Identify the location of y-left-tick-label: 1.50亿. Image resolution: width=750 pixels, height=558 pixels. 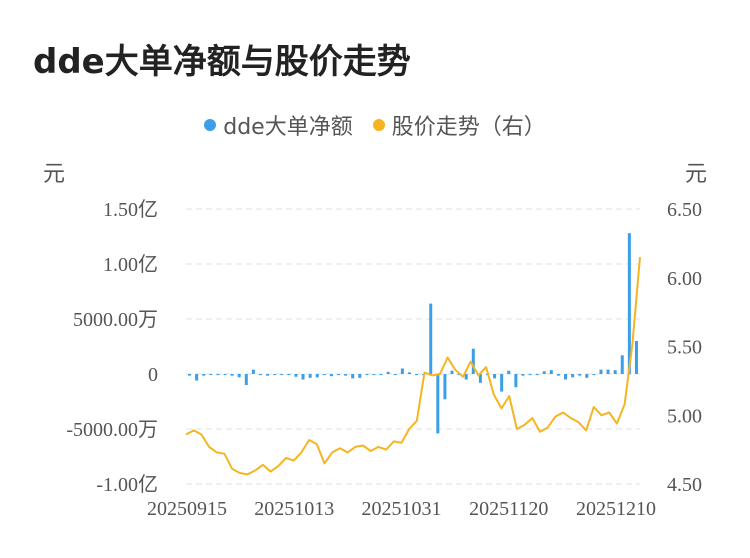
(130, 209).